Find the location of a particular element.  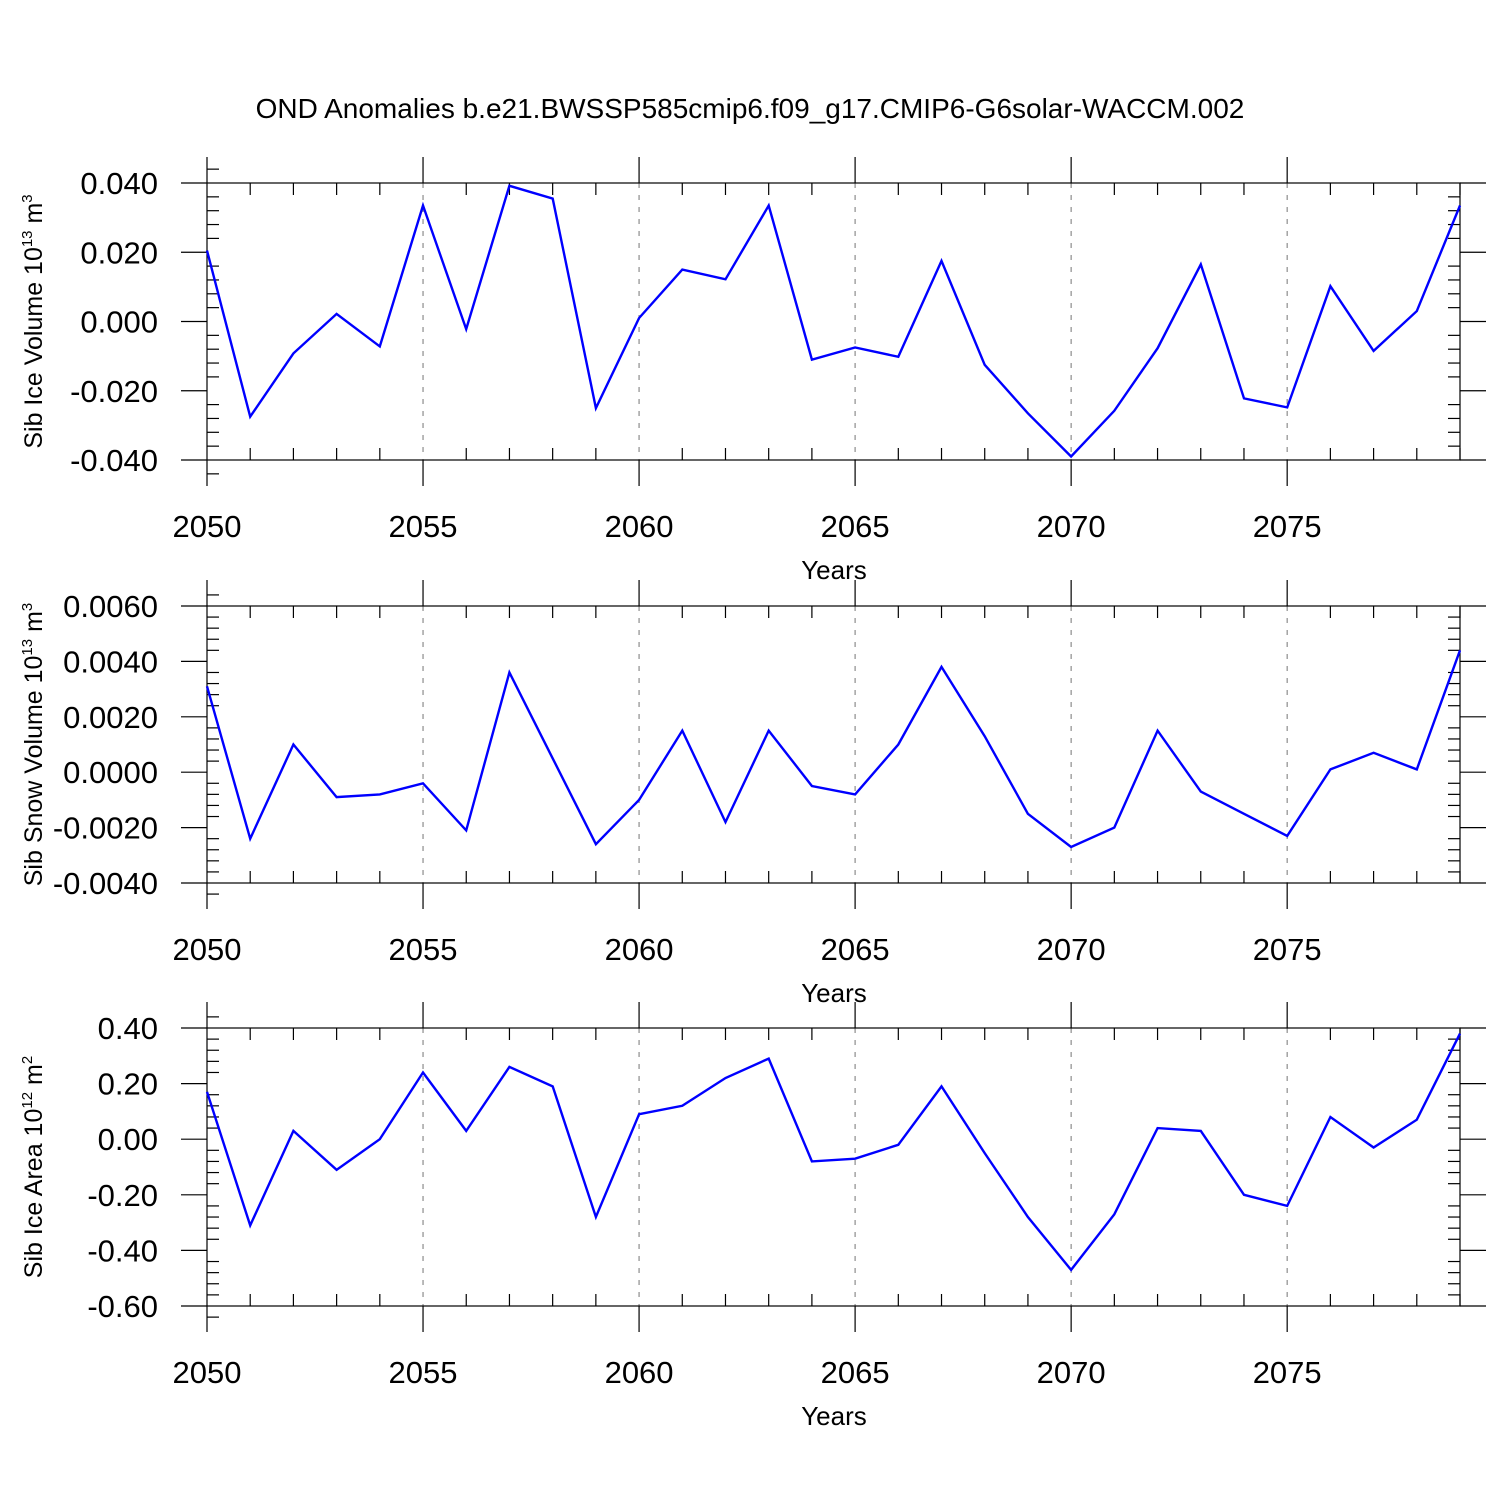

y-tick-label: -0.40 is located at coordinates (122, 1250).